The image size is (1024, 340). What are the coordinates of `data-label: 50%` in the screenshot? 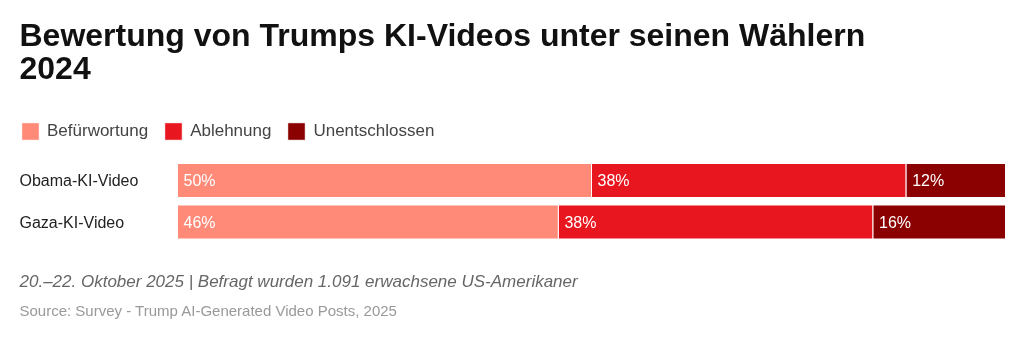 It's located at (199, 180).